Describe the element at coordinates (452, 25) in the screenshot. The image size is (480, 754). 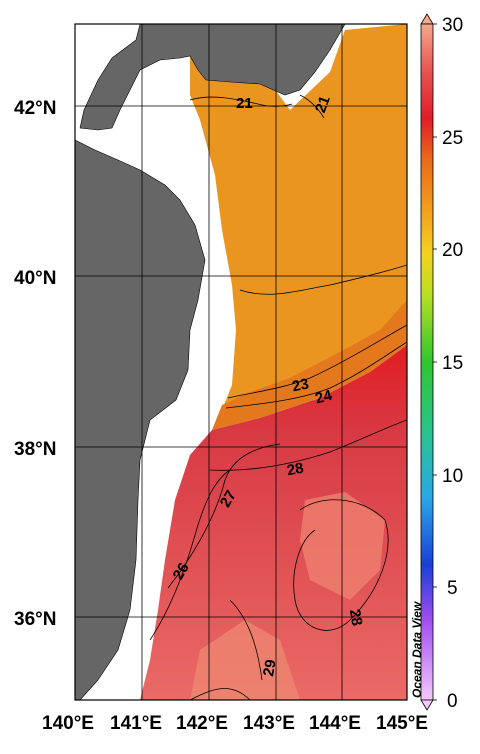
I see `colorbar-tick-label: 30` at that location.